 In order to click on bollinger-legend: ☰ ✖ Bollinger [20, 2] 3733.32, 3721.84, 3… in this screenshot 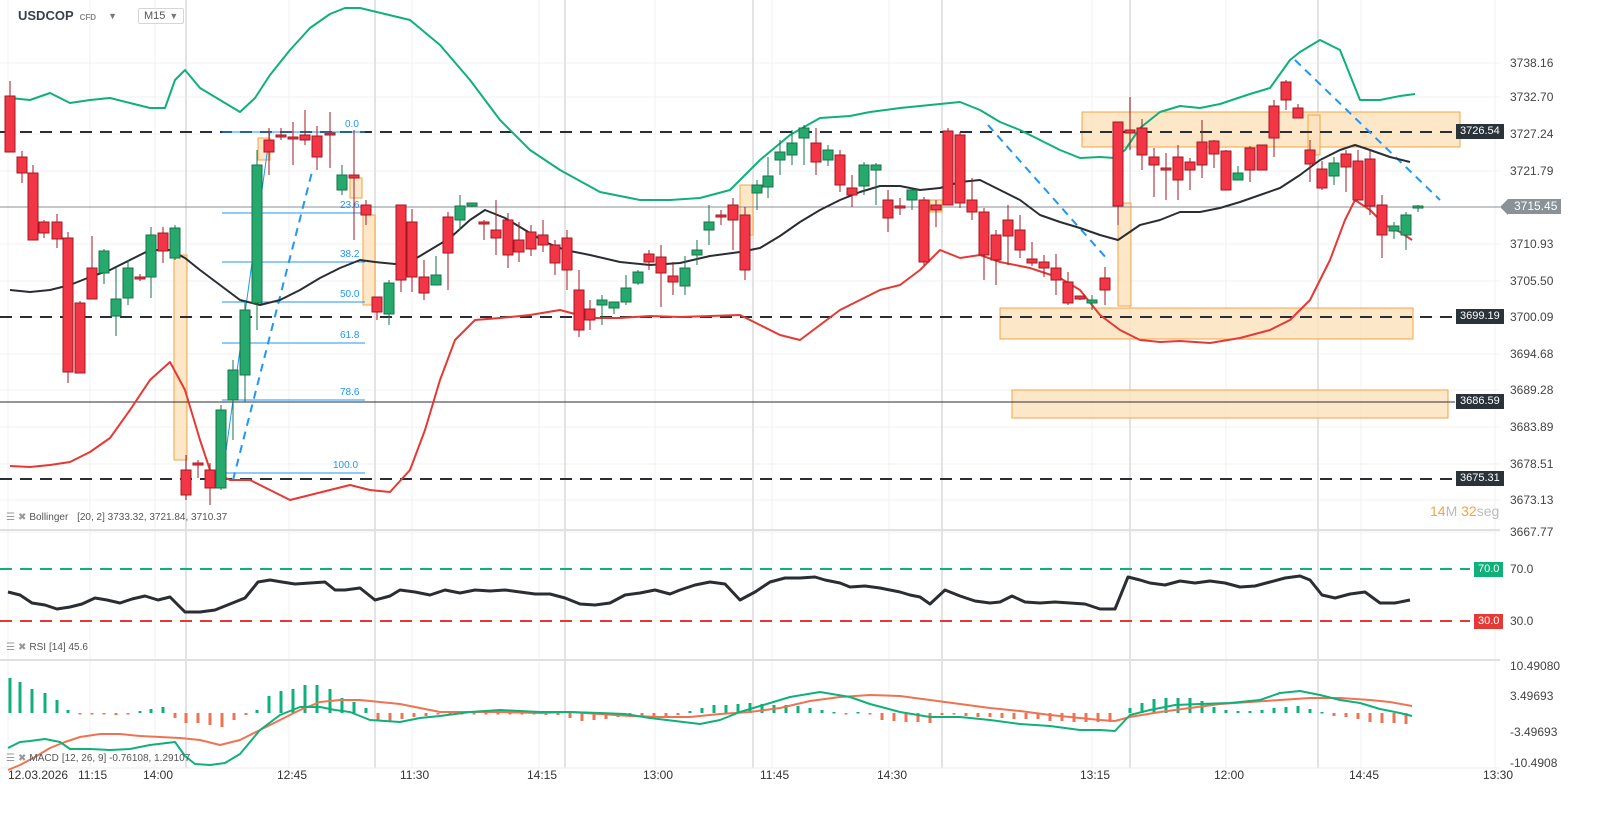, I will do `click(116, 517)`.